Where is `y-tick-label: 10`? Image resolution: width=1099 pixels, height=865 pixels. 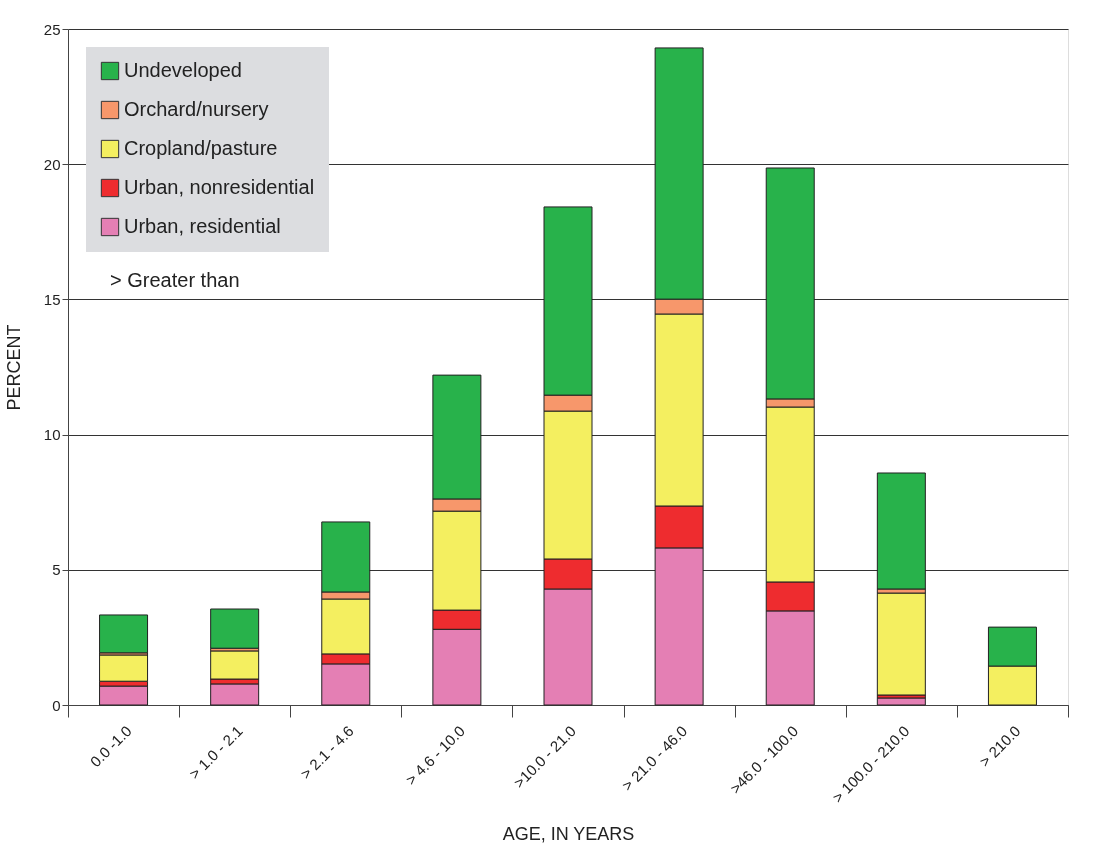 y-tick-label: 10 is located at coordinates (52, 435).